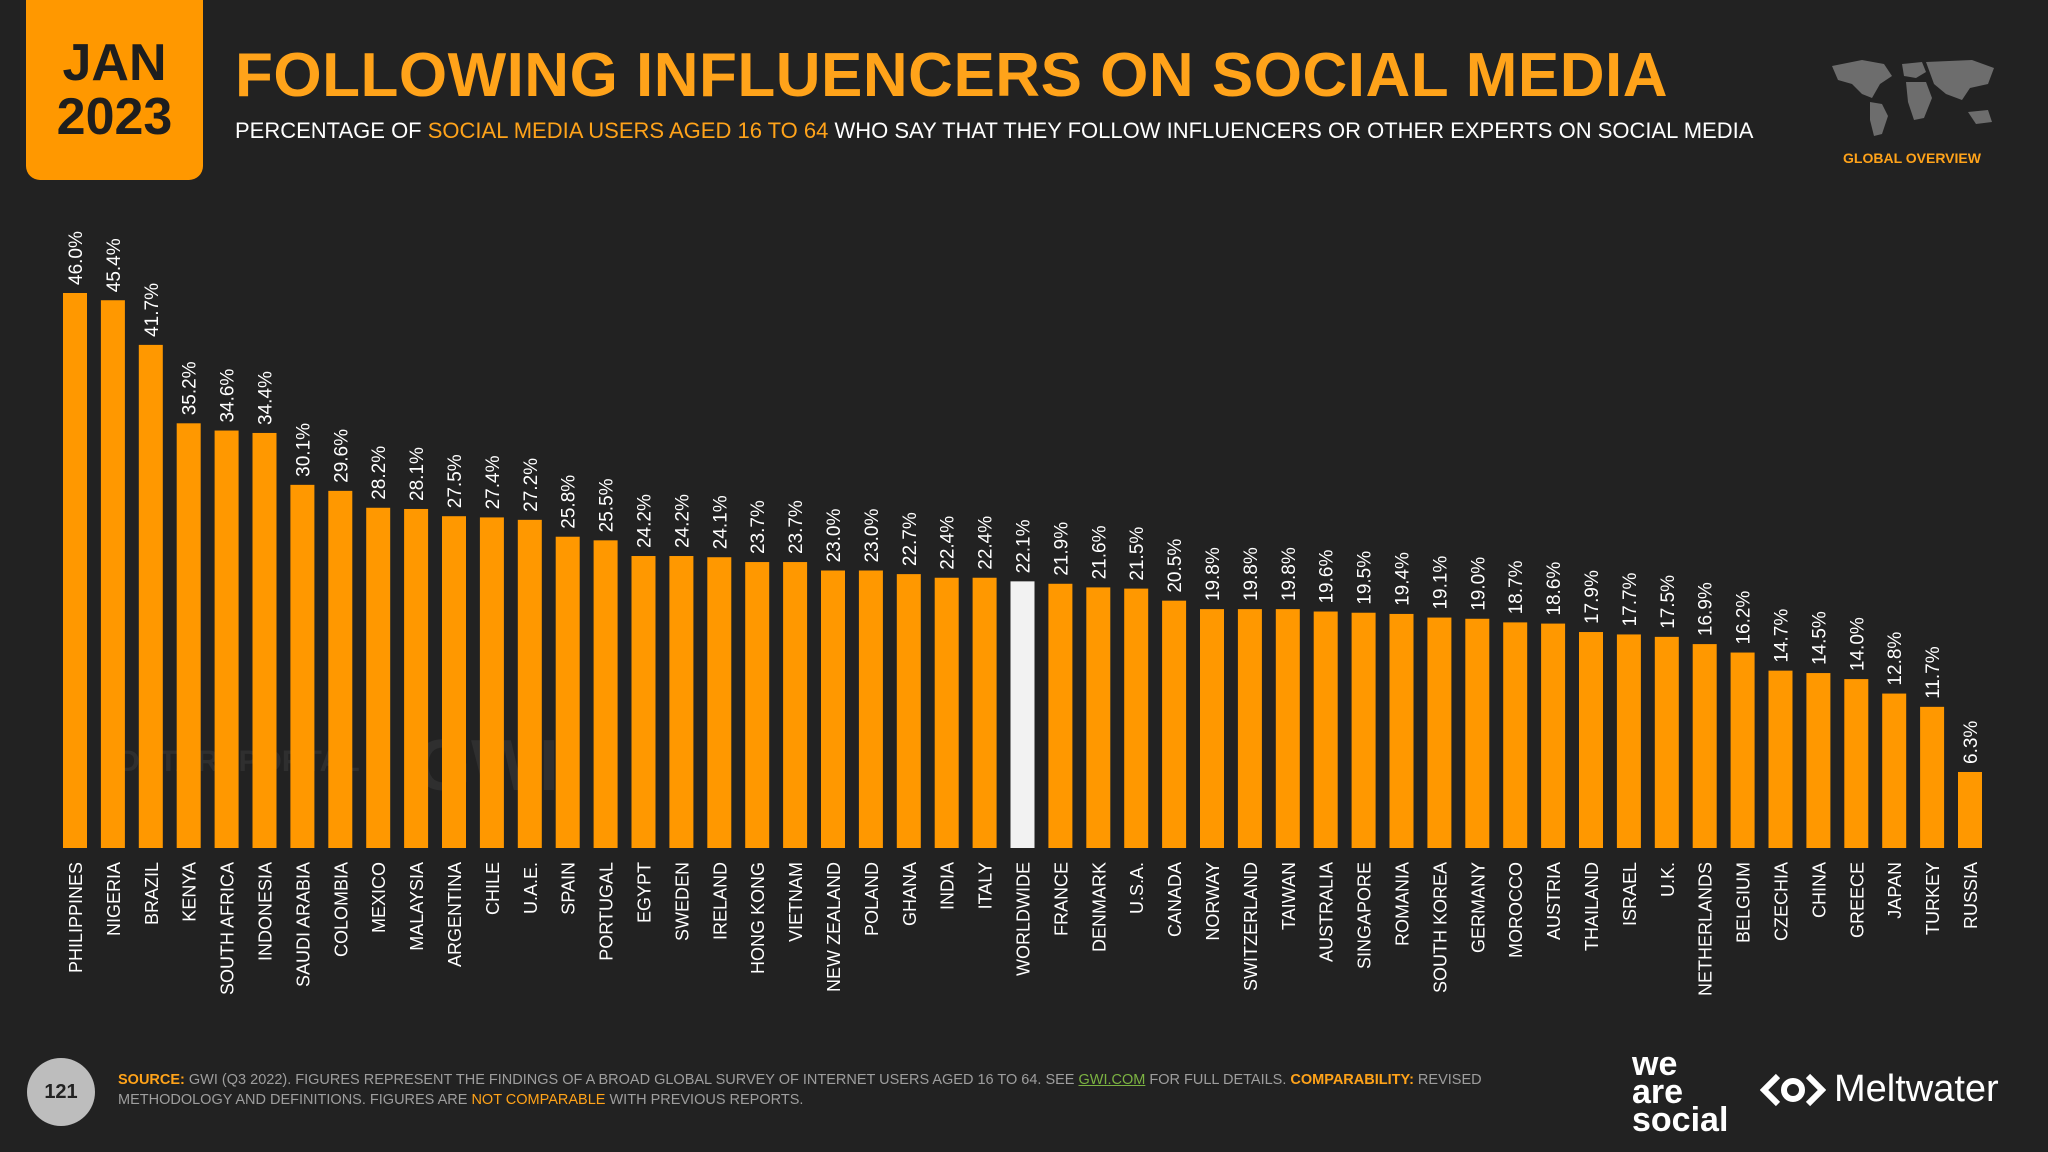 This screenshot has height=1152, width=2048. I want to click on not-comparable-text: NOT COMPARABLE, so click(538, 1100).